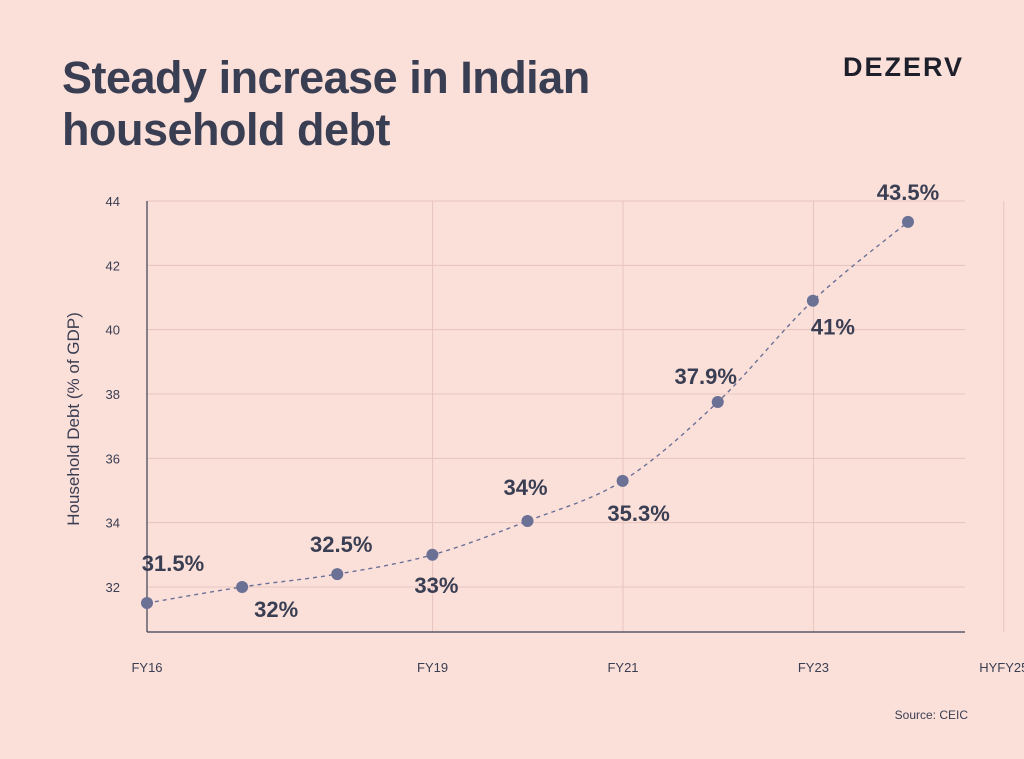  I want to click on y-tick-label: 36, so click(113, 458).